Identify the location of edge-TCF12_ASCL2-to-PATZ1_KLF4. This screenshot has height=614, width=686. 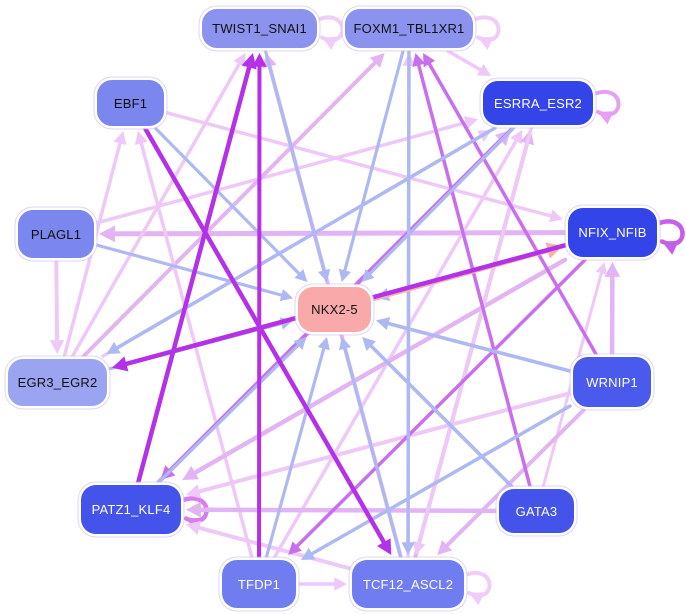
(272, 547).